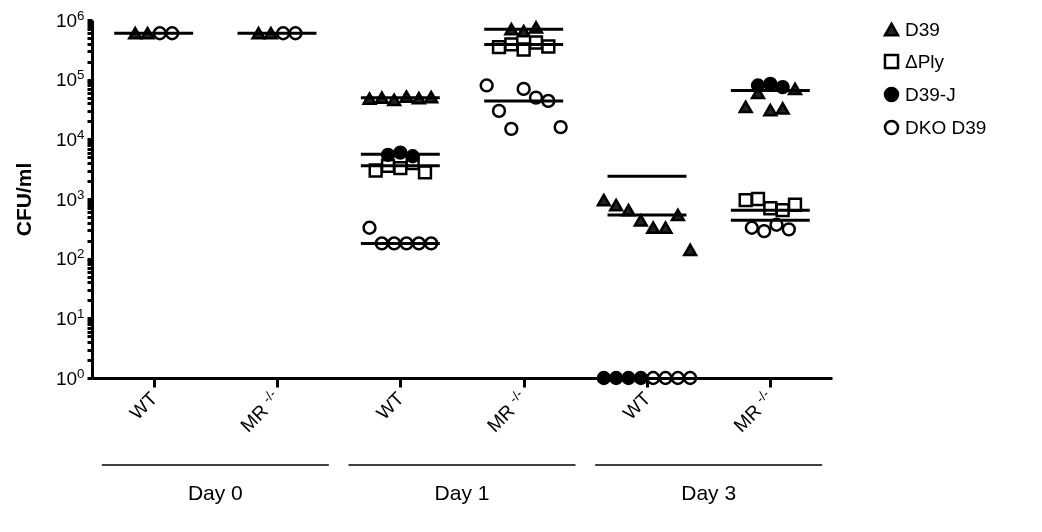  I want to click on legend-label: DKO D39, so click(946, 127).